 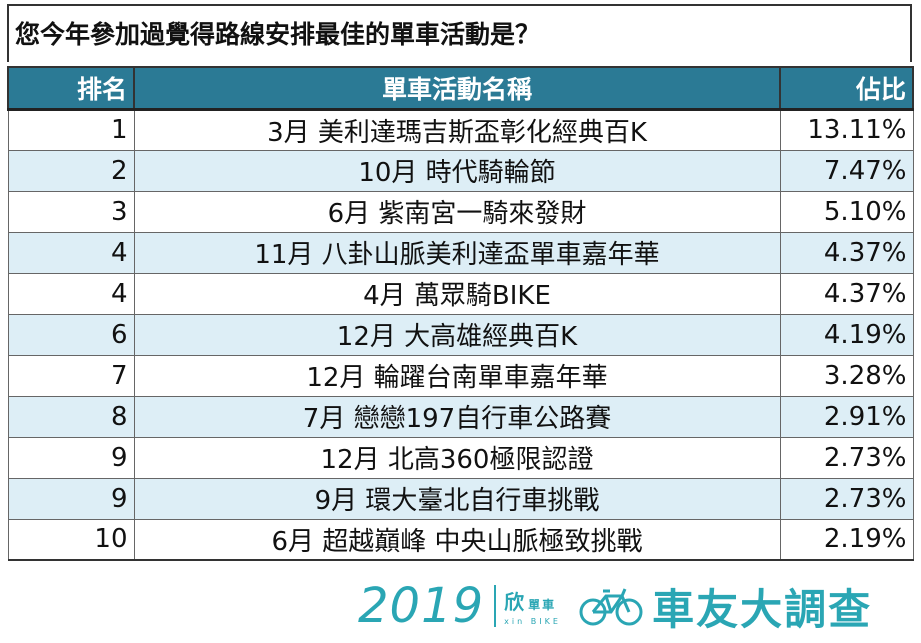 I want to click on table-row: 8 7月 戀戀197自行車公路賽 2.91%, so click(x=460, y=416).